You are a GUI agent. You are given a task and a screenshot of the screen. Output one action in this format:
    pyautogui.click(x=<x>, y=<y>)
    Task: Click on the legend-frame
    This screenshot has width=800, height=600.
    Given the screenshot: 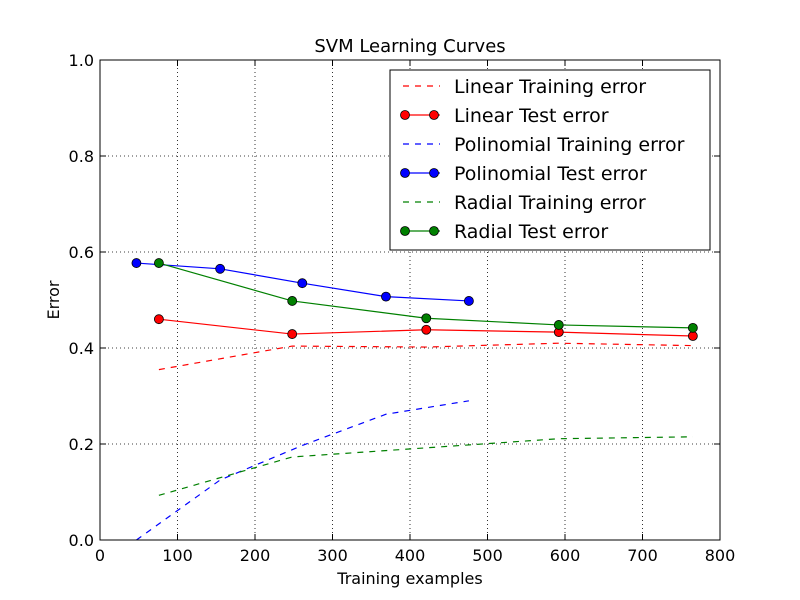 What is the action you would take?
    pyautogui.click(x=550, y=160)
    